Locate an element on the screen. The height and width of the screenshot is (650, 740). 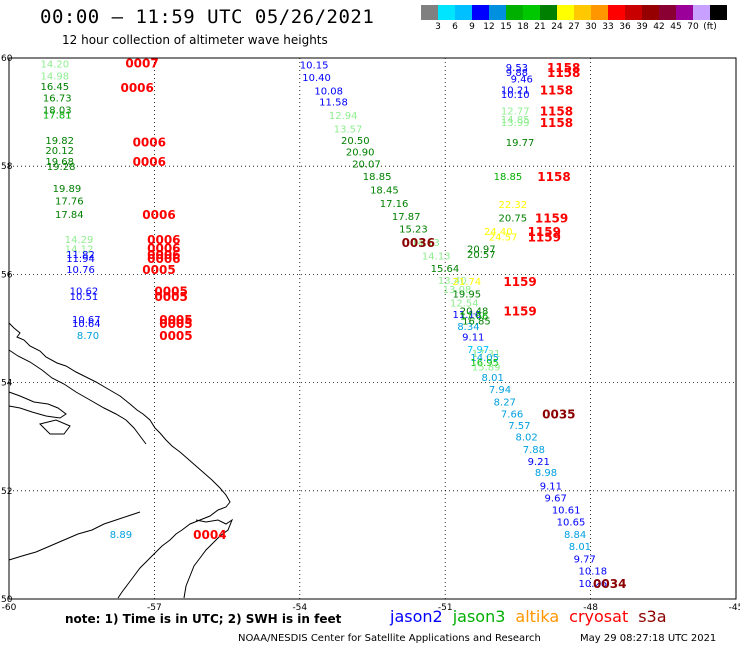
swh-value: 8.84 is located at coordinates (575, 535).